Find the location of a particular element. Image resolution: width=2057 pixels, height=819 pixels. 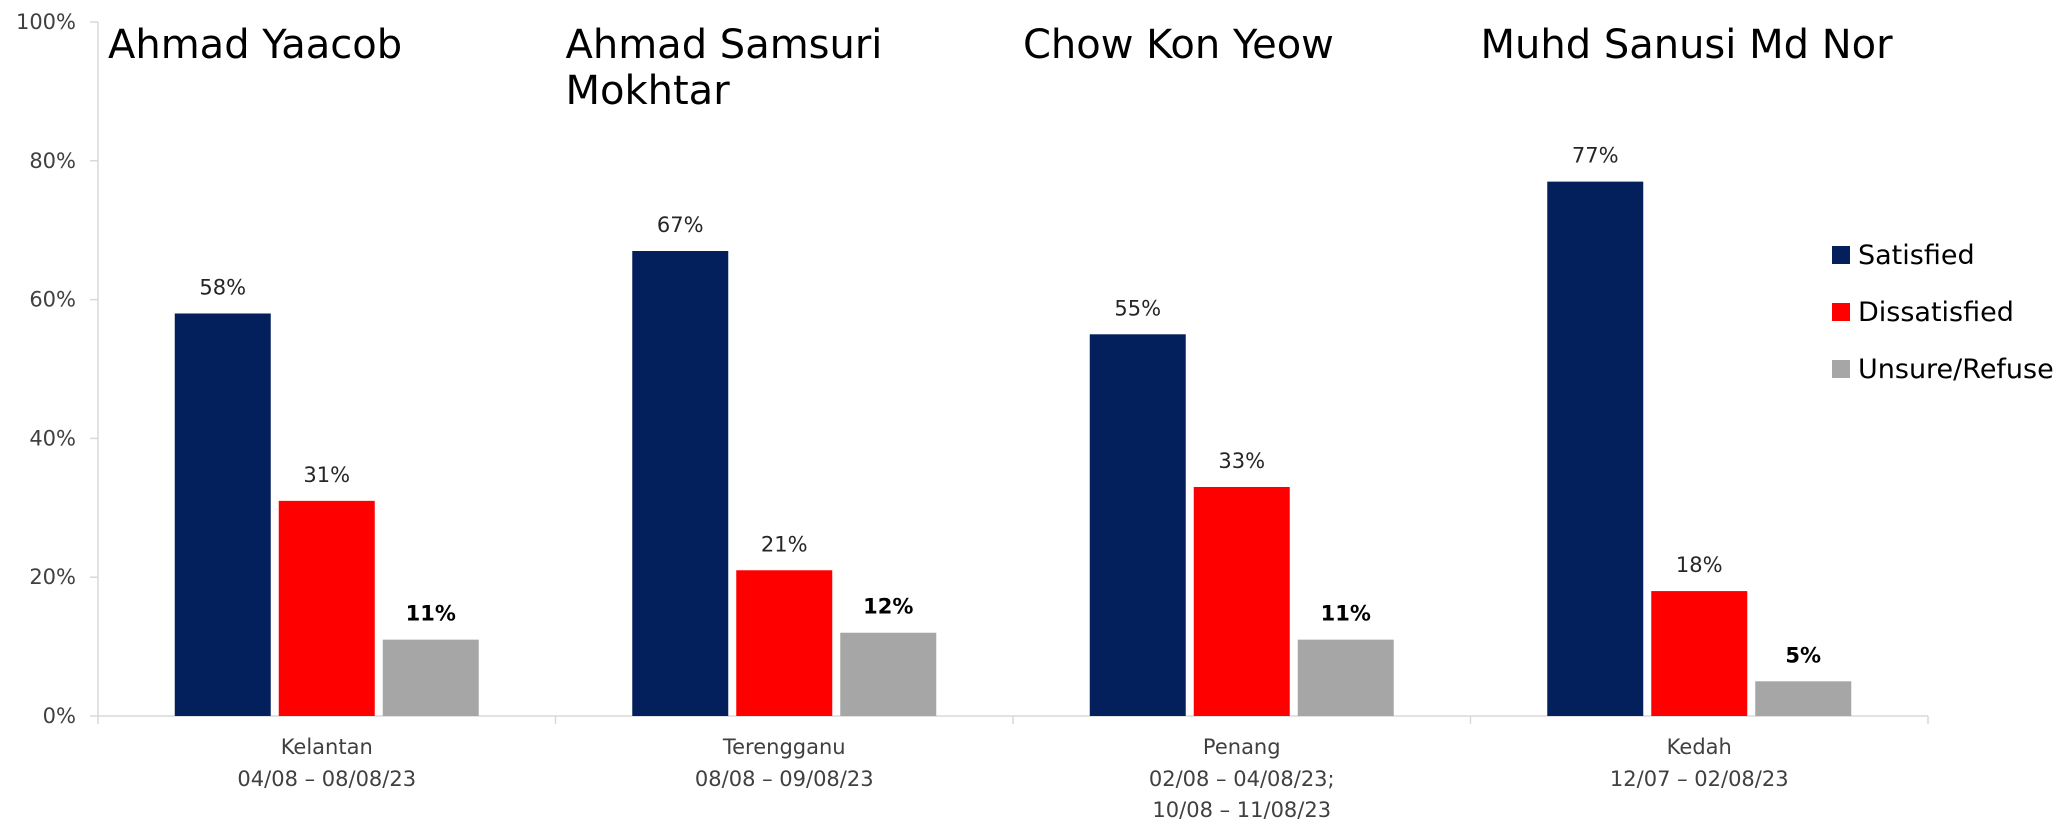

bar-satisfied-kedah is located at coordinates (1595, 448).